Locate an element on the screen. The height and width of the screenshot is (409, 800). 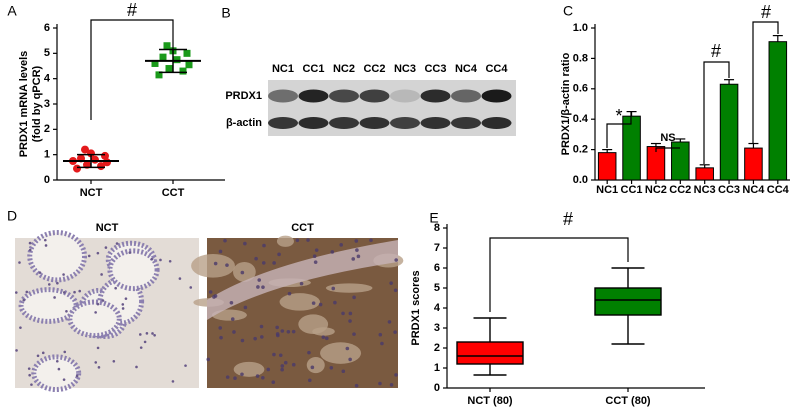
y-tick-label: 0.2 is located at coordinates (580, 150).